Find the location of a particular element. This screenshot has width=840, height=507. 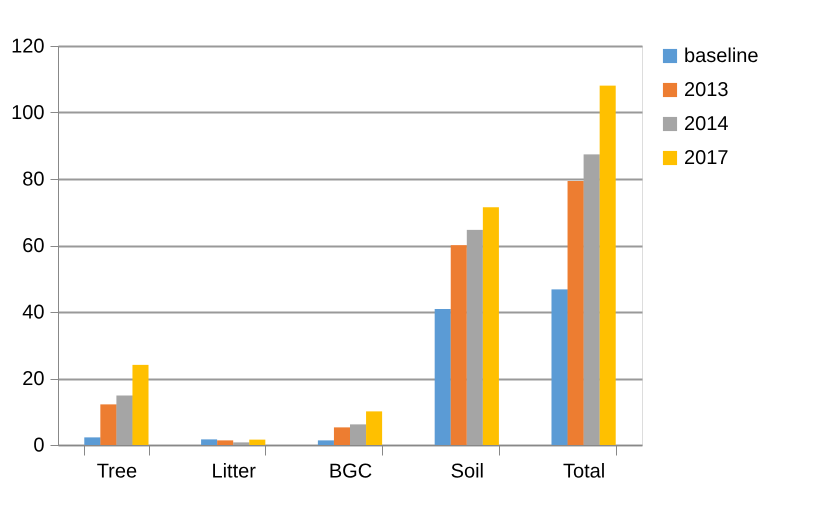

x-tick-label: Soil is located at coordinates (467, 471).